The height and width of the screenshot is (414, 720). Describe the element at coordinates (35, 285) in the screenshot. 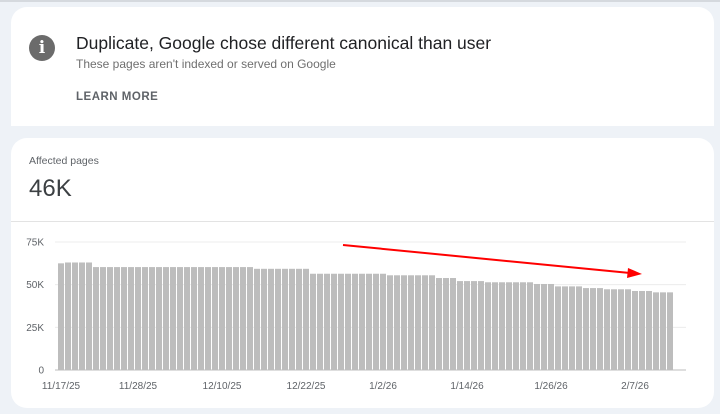

I see `y-tick-label: 50K` at that location.